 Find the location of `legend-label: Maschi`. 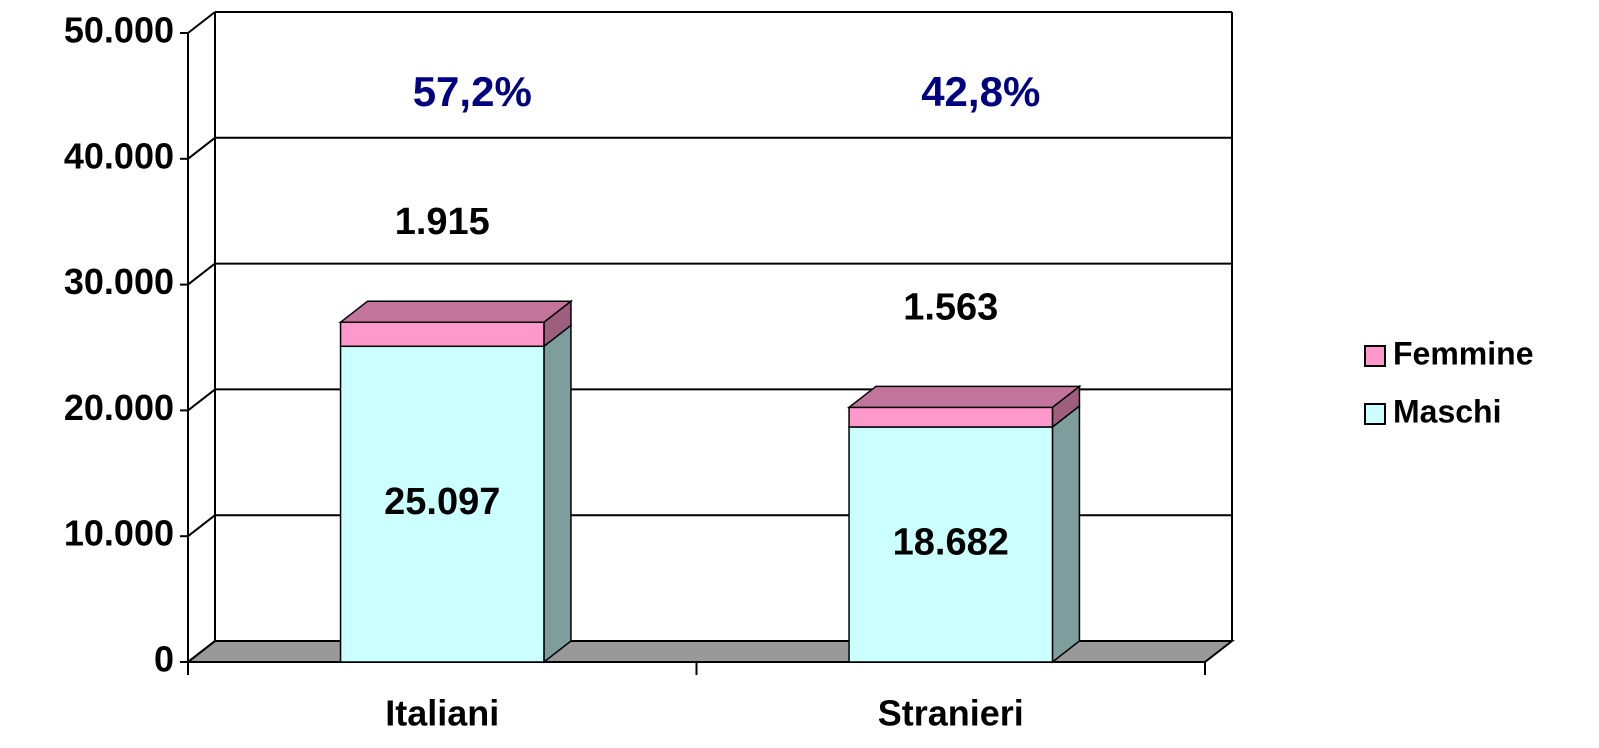

legend-label: Maschi is located at coordinates (1447, 411).